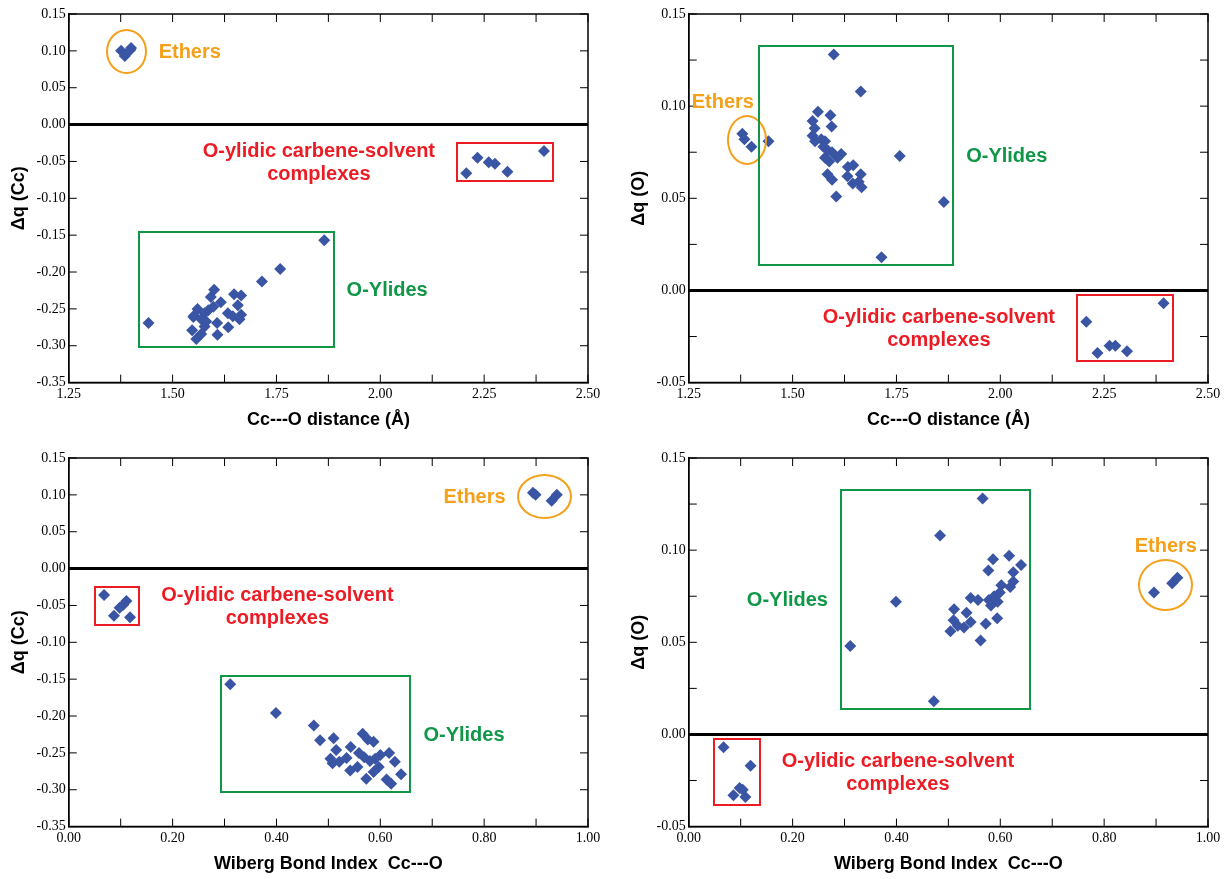 The image size is (1232, 879). What do you see at coordinates (1208, 837) in the screenshot?
I see `x-tick-label: 1.00` at bounding box center [1208, 837].